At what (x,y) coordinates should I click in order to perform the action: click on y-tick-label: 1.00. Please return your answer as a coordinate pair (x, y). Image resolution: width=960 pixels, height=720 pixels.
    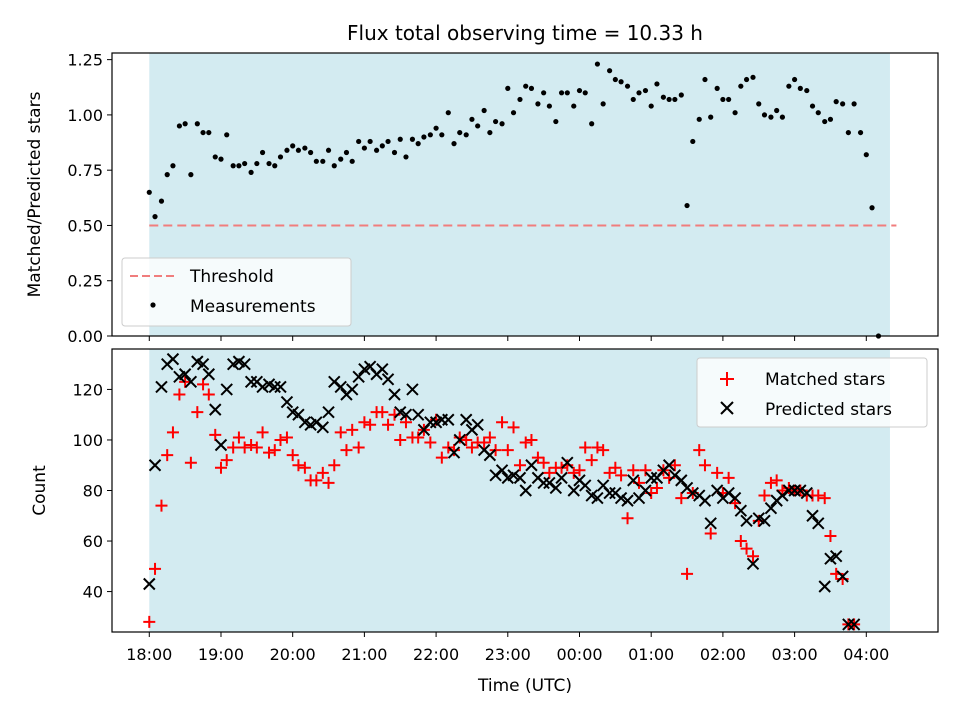
    Looking at the image, I should click on (85, 115).